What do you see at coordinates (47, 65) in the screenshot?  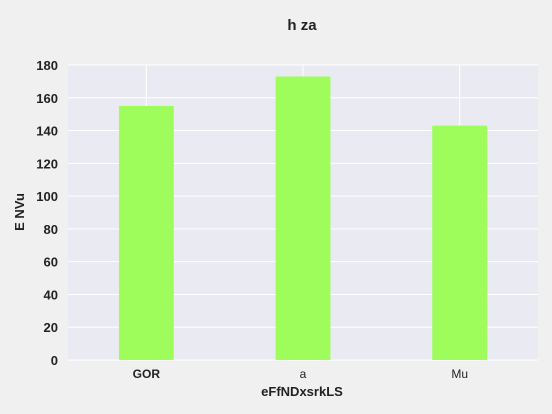 I see `y-tick-label: 180` at bounding box center [47, 65].